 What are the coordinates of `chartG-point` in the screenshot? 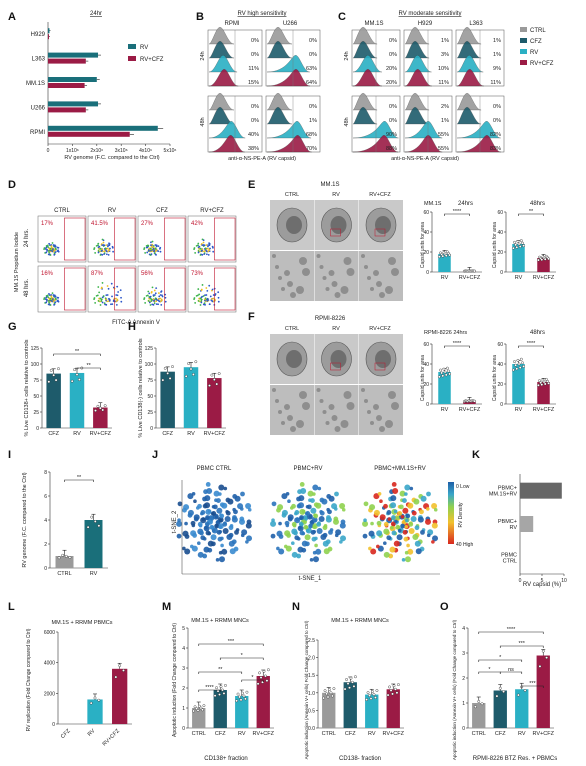 It's located at (98, 406).